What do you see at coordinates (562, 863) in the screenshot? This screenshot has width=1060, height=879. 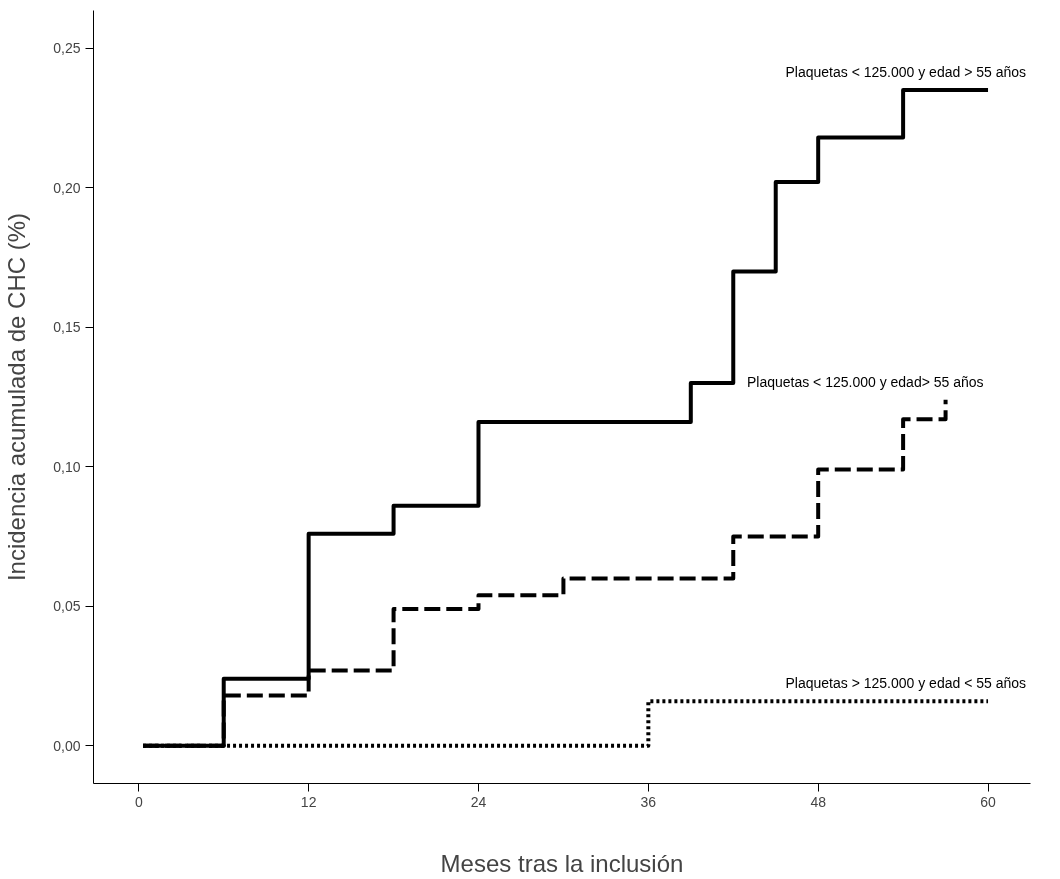 I see `x-axis-title: Meses tras la inclusión` at bounding box center [562, 863].